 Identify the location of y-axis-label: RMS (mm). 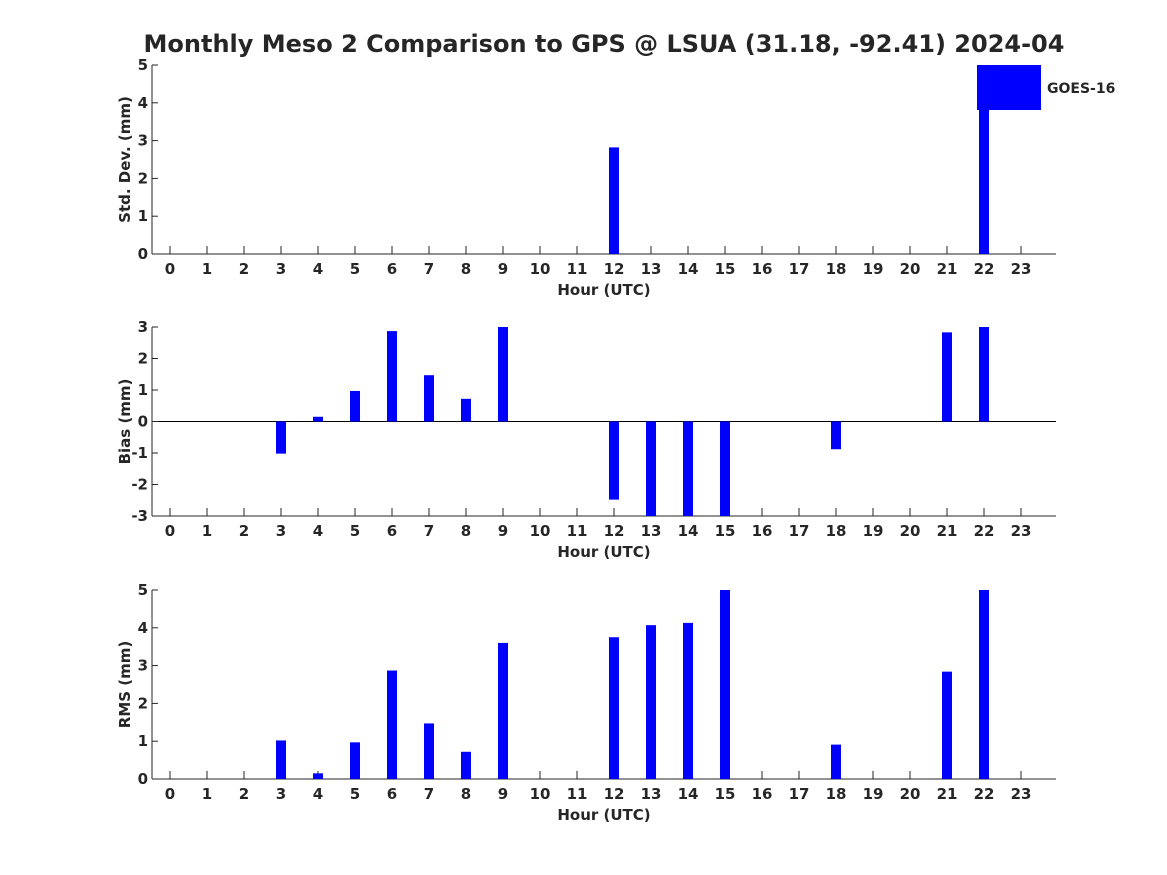
(125, 684).